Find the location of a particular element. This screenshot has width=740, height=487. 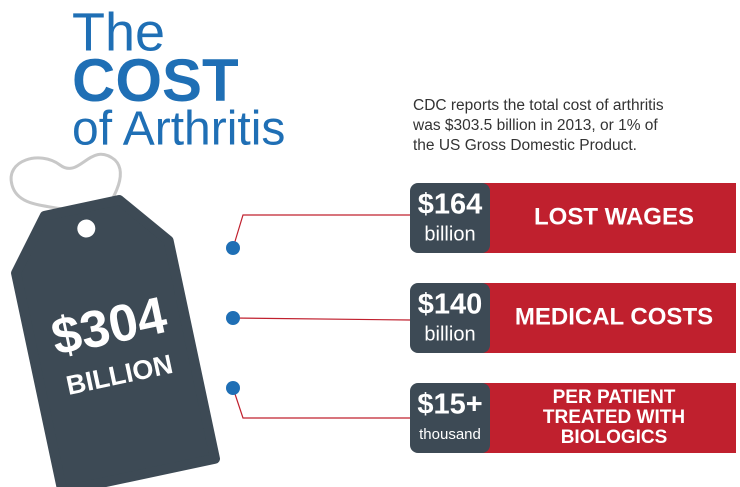

amount: $164 is located at coordinates (450, 205).